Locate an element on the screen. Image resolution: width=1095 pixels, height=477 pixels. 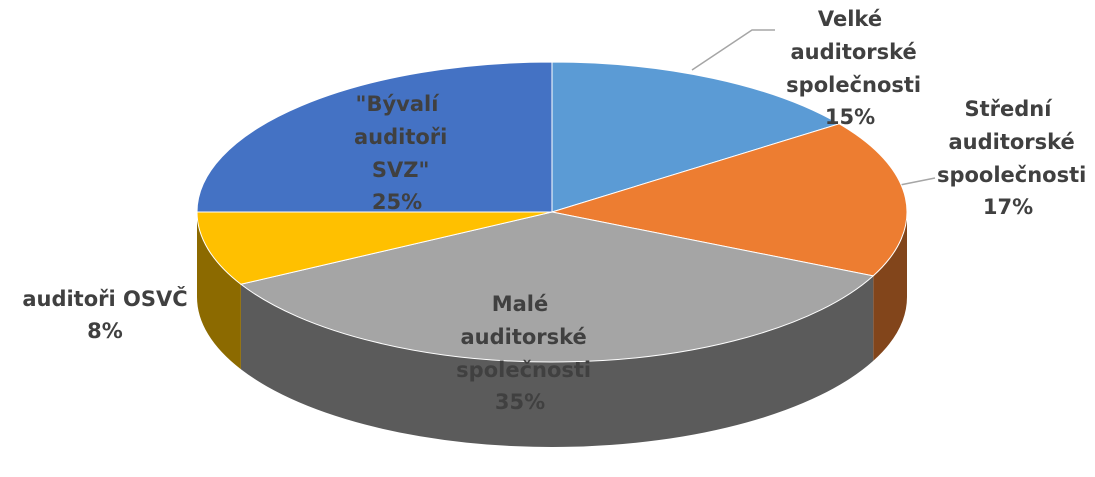
value-label: 8% is located at coordinates (105, 331).